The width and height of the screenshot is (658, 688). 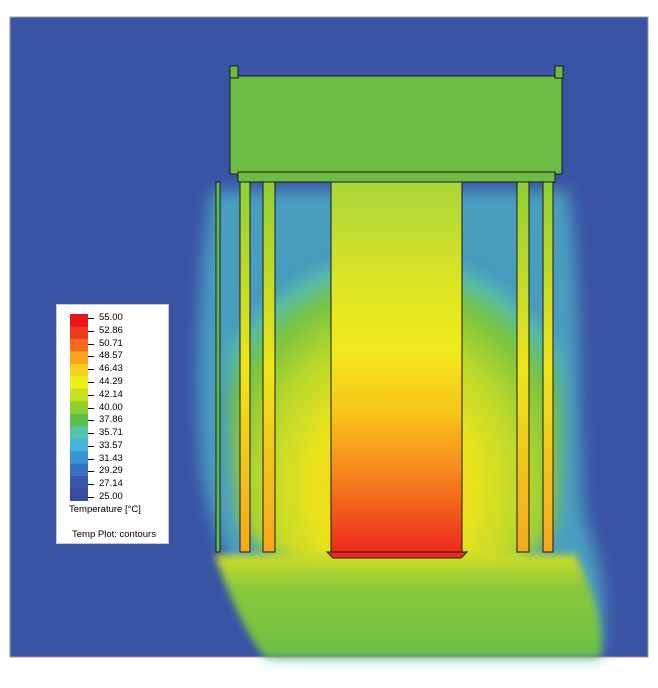 What do you see at coordinates (559, 72) in the screenshot?
I see `heatsink-right-flange` at bounding box center [559, 72].